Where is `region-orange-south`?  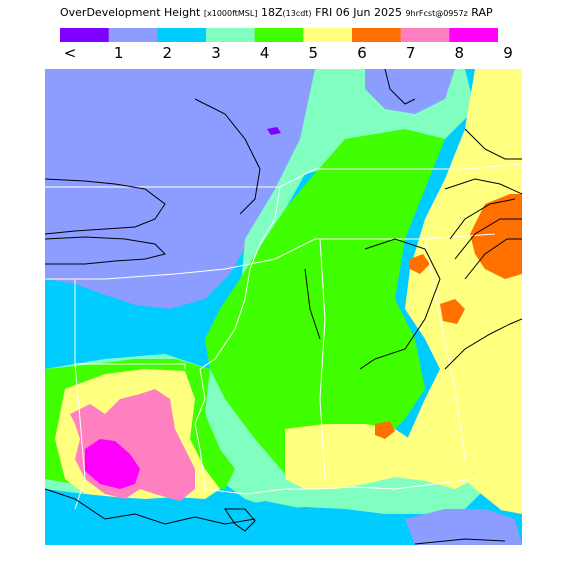 region-orange-south is located at coordinates (385, 430).